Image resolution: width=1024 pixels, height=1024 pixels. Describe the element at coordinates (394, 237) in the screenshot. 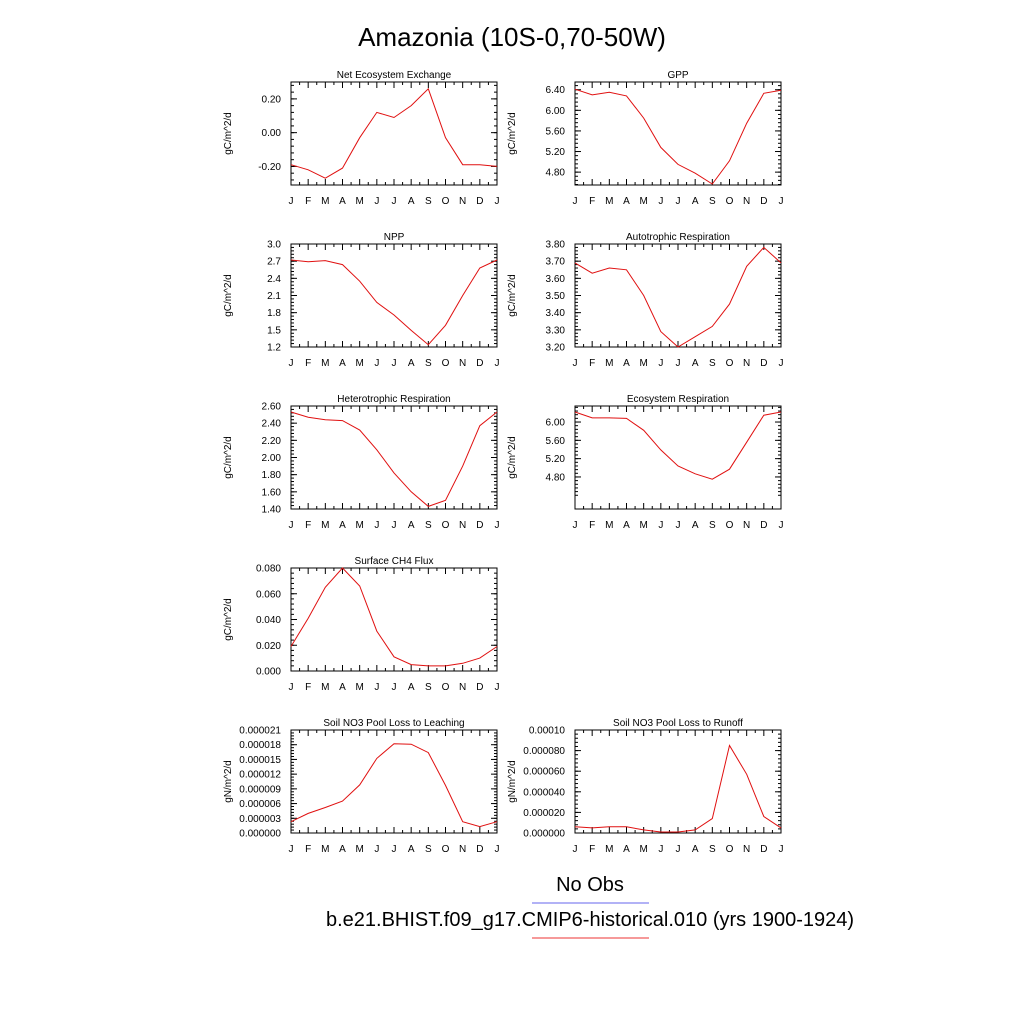

I see `panel-title: NPP` at that location.